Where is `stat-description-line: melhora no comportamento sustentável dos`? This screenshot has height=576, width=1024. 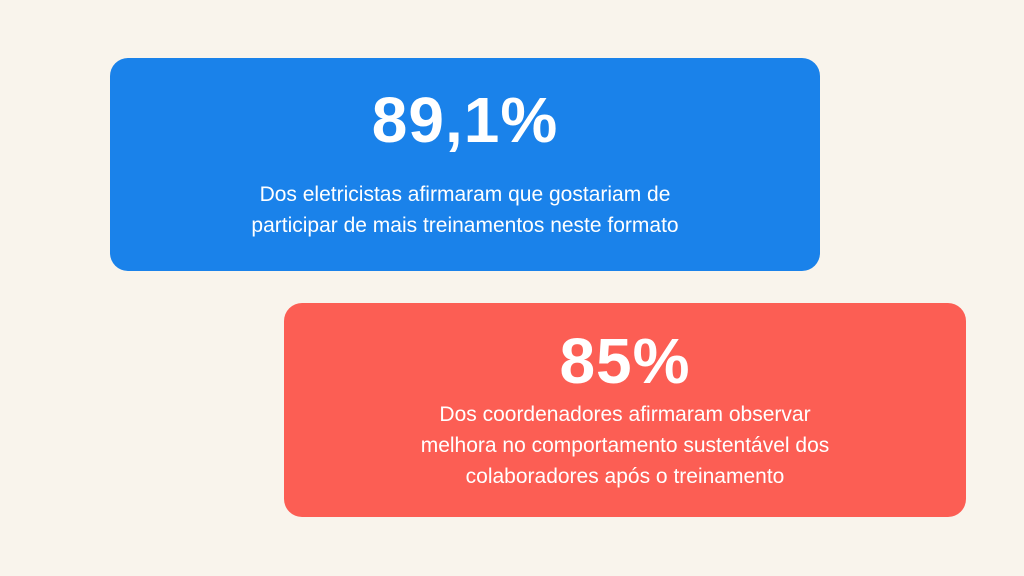
stat-description-line: melhora no comportamento sustentável dos is located at coordinates (625, 445).